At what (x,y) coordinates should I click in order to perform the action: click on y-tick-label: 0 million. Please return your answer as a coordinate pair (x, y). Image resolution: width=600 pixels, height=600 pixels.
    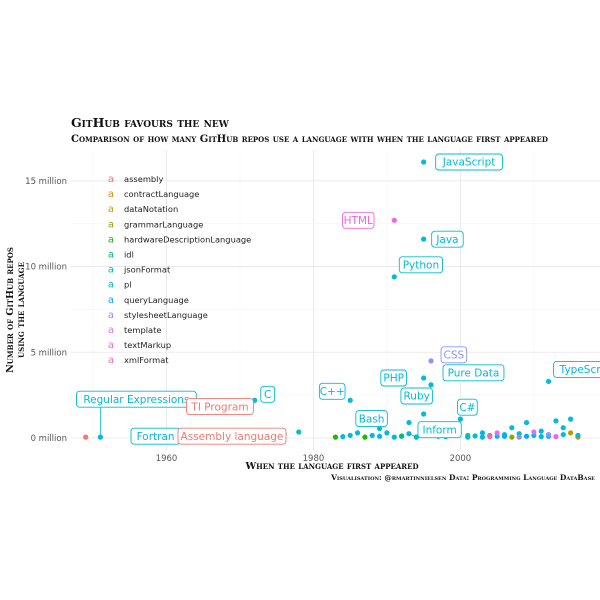
    Looking at the image, I should click on (49, 439).